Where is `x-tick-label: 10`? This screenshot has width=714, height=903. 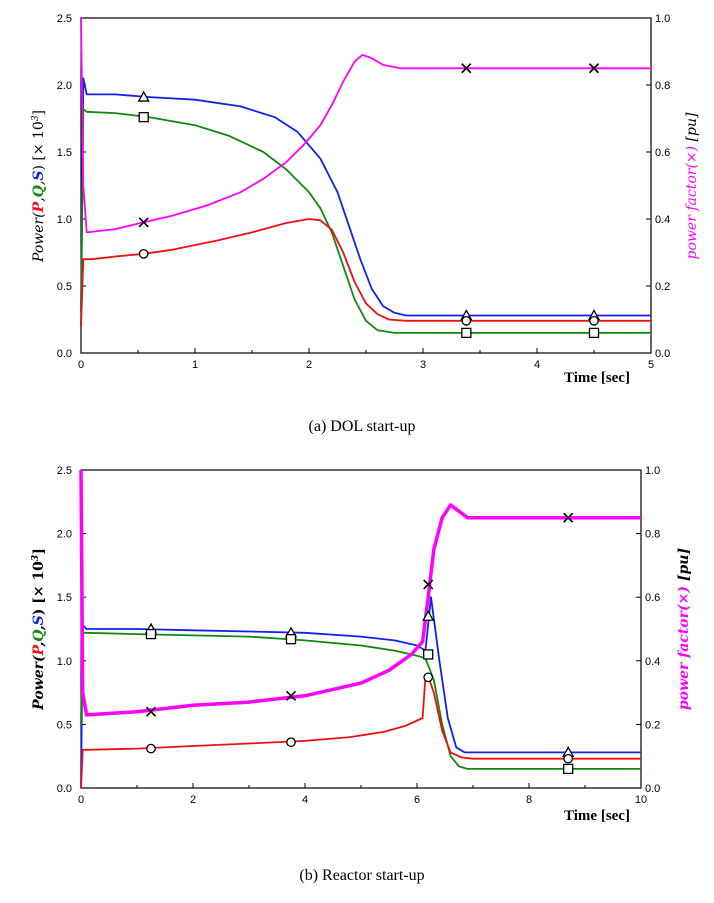
x-tick-label: 10 is located at coordinates (641, 800).